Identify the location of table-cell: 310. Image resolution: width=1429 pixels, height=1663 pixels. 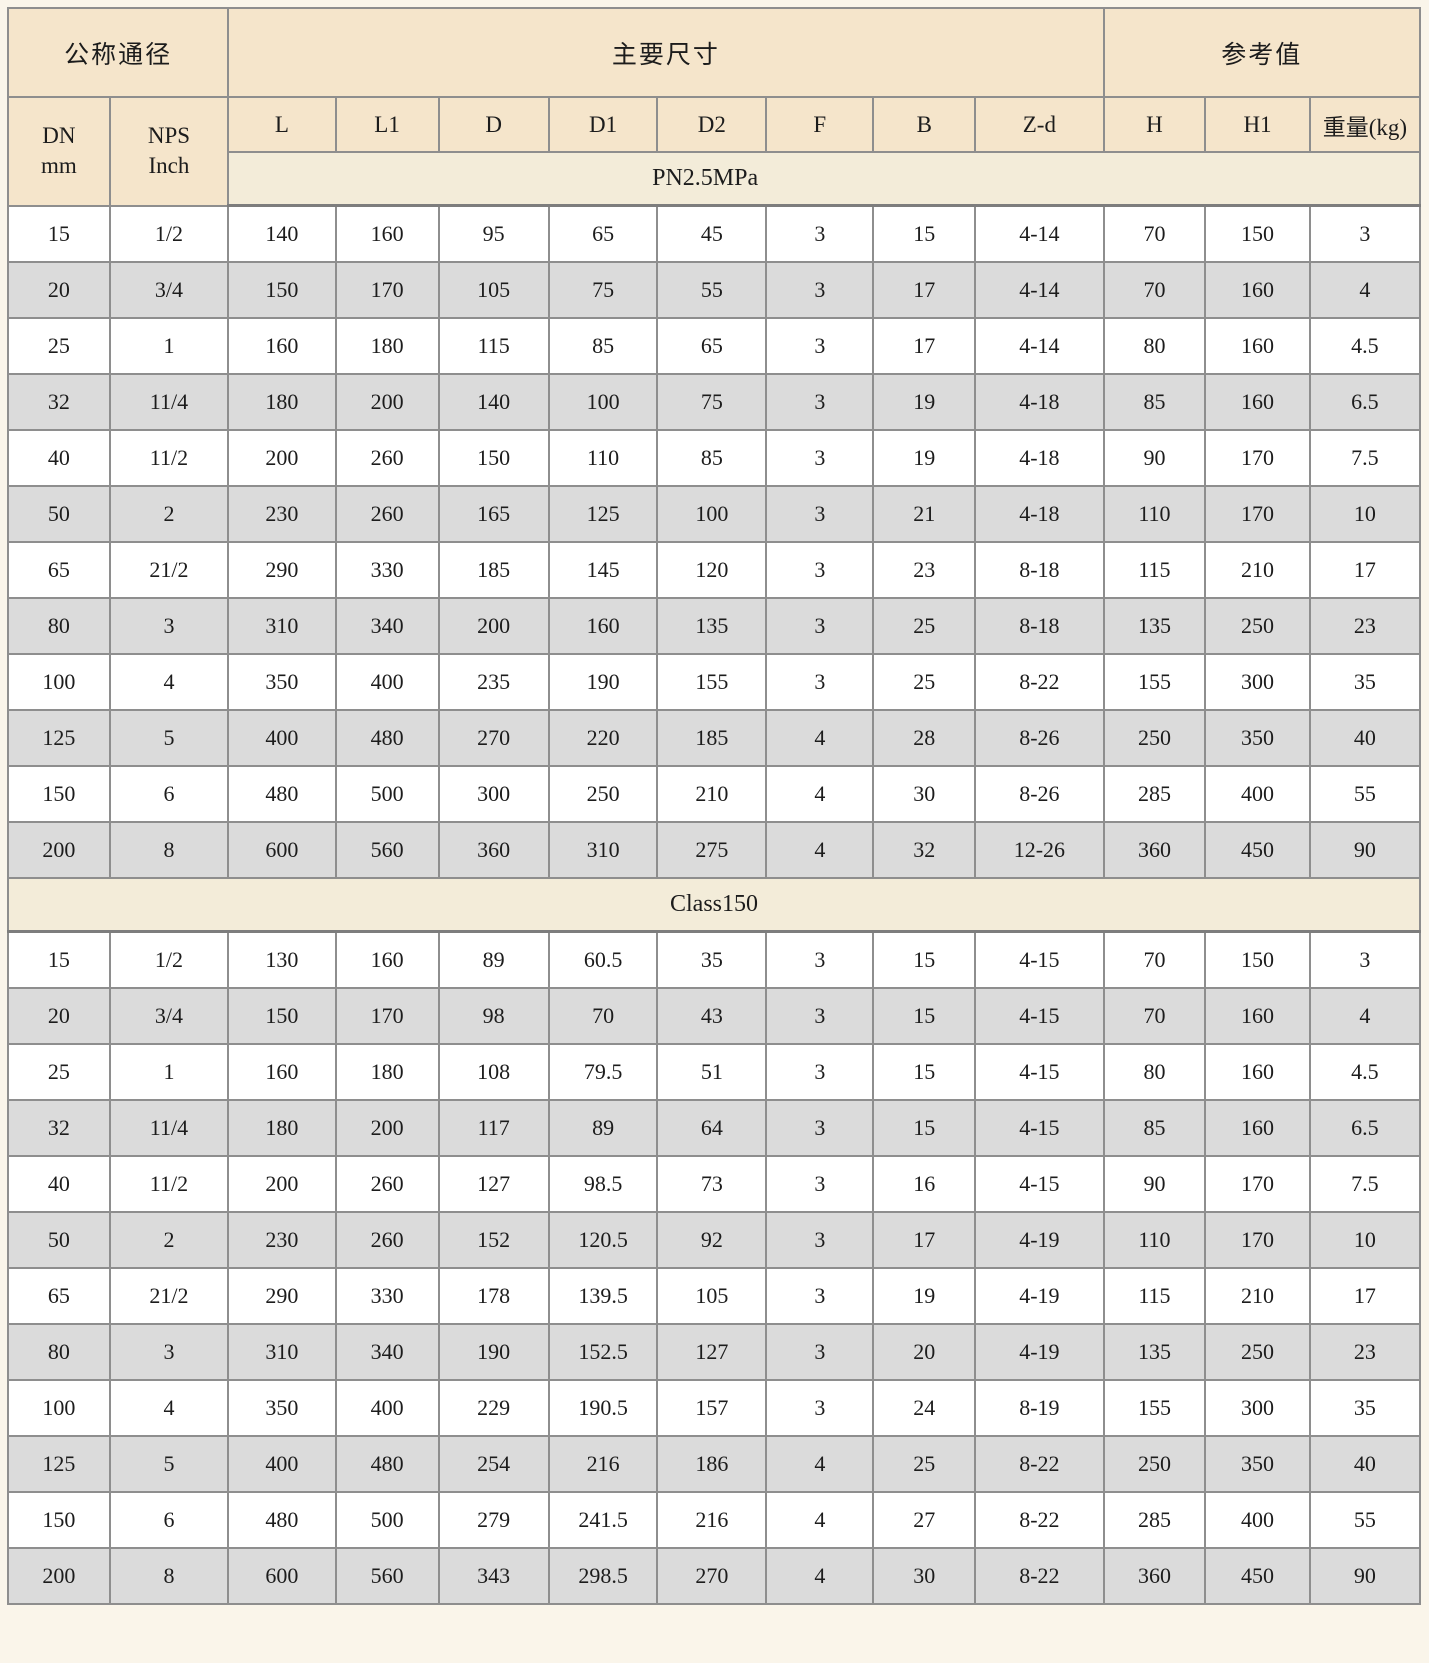
(603, 850).